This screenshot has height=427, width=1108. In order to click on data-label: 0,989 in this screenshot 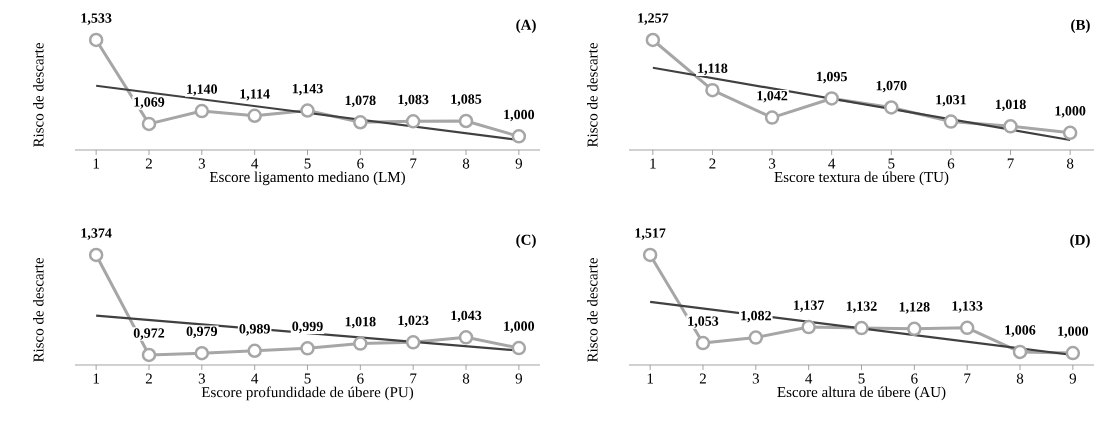, I will do `click(254, 330)`.